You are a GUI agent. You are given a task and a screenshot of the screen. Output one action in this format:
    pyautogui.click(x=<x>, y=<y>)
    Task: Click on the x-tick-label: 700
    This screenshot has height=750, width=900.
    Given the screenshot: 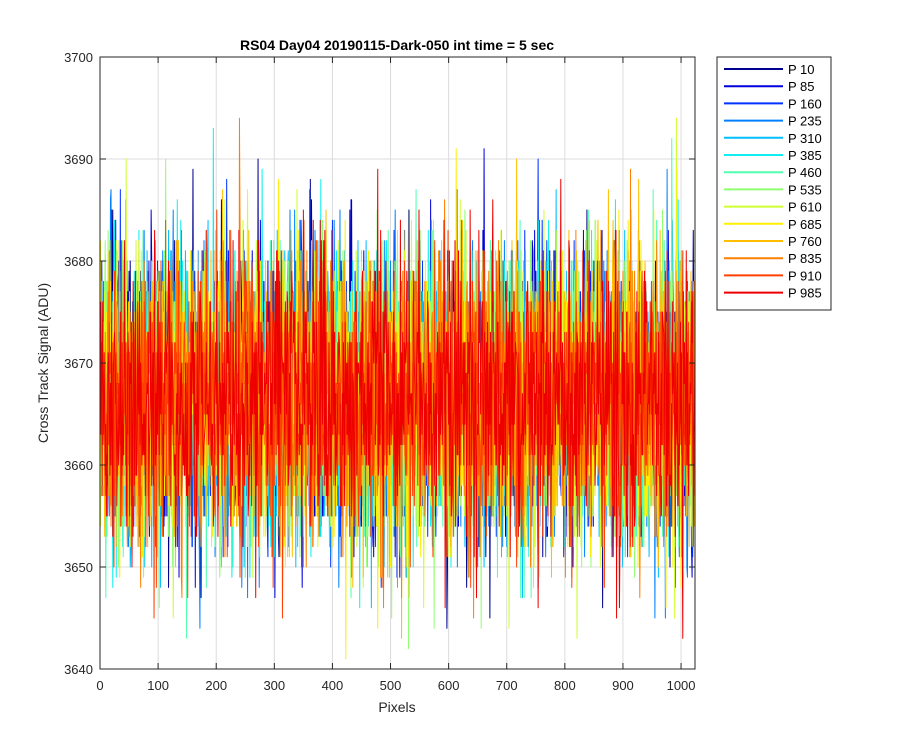 What is the action you would take?
    pyautogui.click(x=507, y=685)
    